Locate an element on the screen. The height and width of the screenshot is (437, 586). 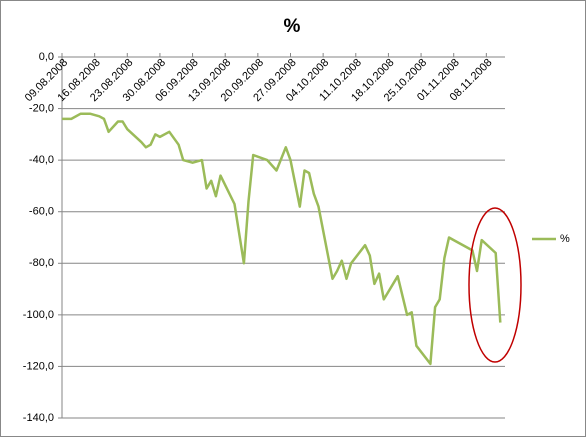
legend-label: % is located at coordinates (565, 239).